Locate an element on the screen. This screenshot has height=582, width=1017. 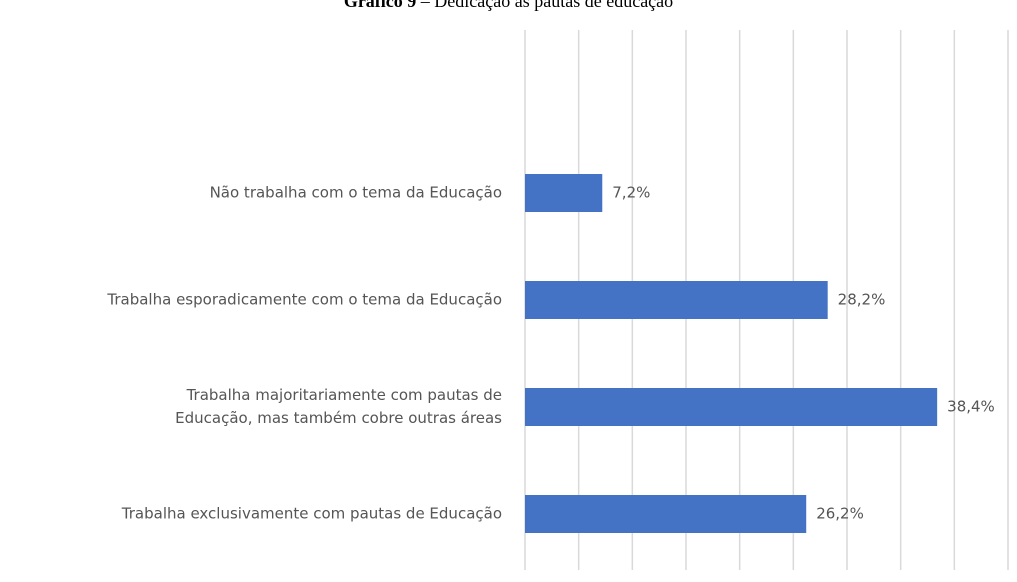
value-label: 28,2% is located at coordinates (862, 300).